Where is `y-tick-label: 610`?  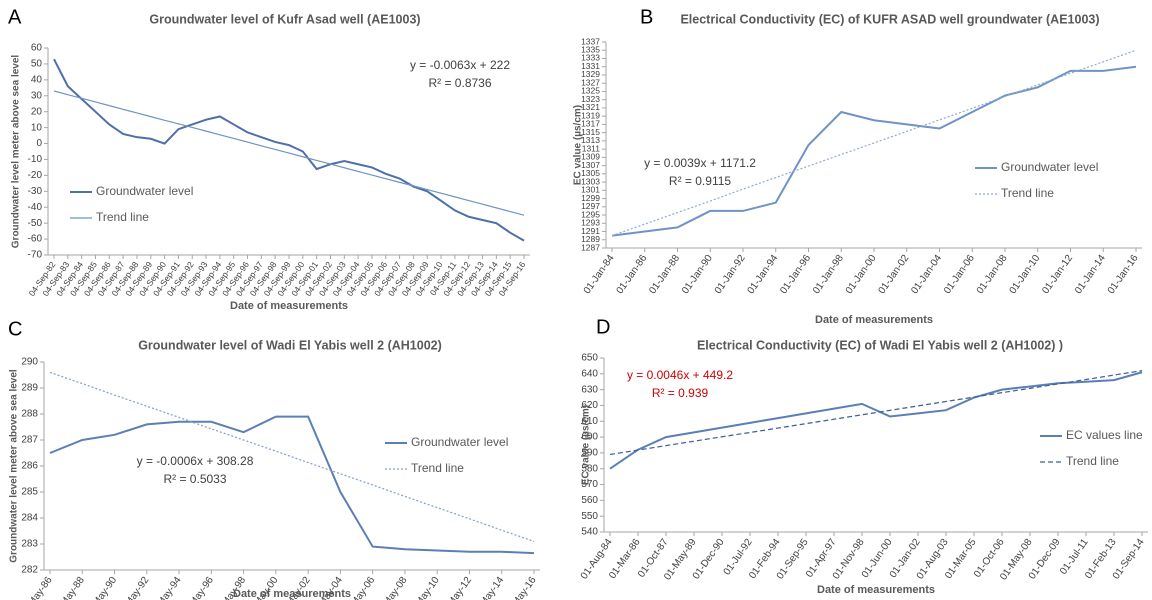 y-tick-label: 610 is located at coordinates (589, 421).